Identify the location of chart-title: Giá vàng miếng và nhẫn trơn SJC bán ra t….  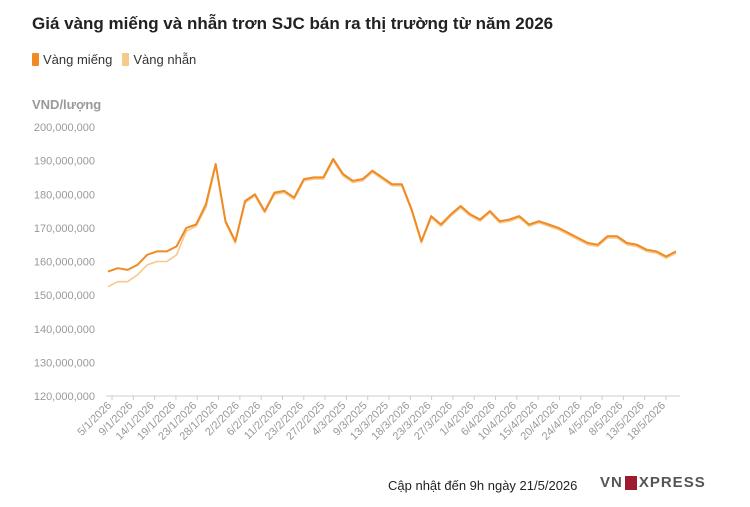
(293, 23).